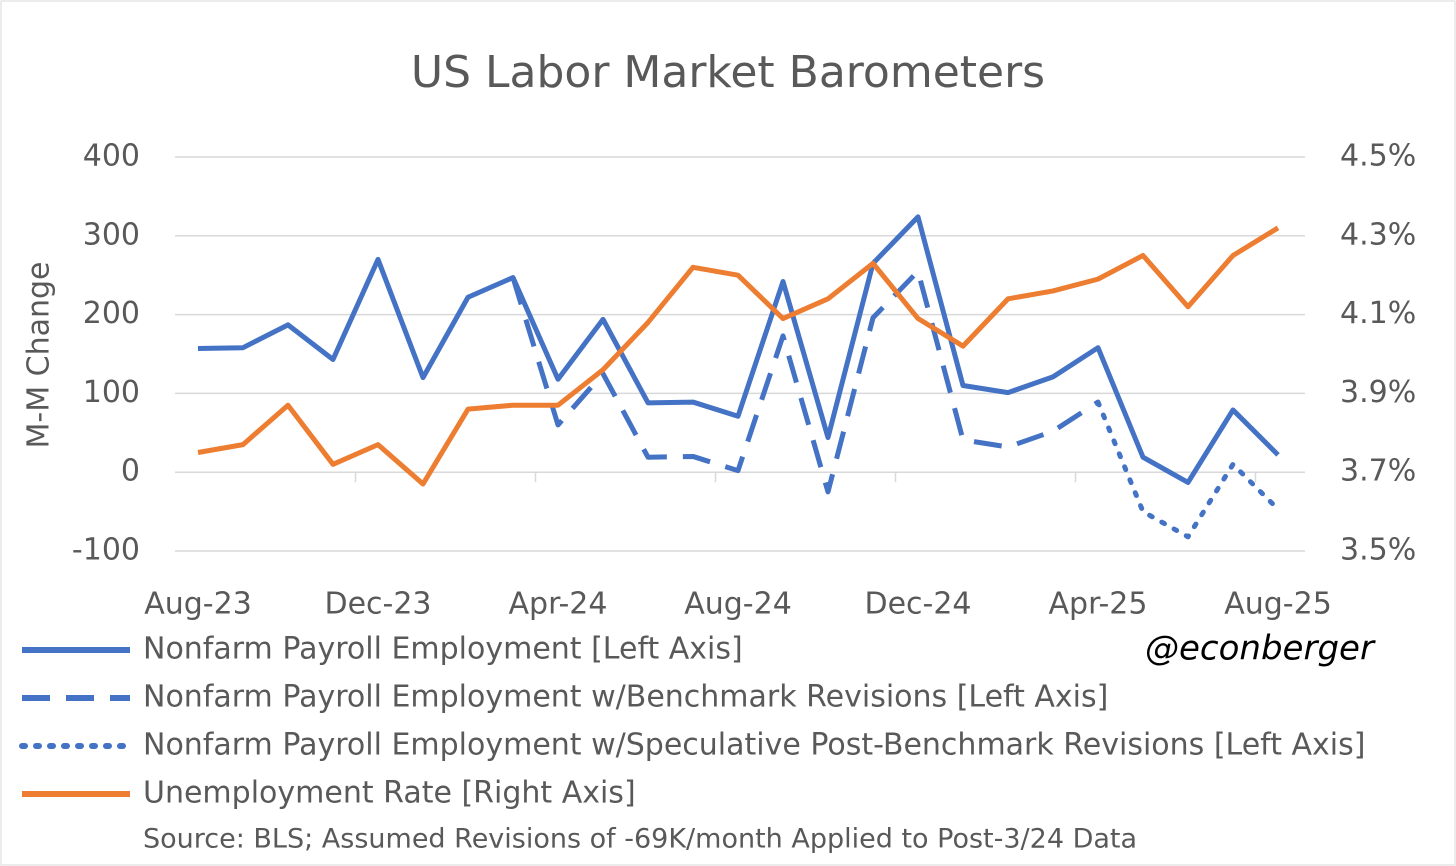  I want to click on x-tick-label: Aug-24, so click(738, 604).